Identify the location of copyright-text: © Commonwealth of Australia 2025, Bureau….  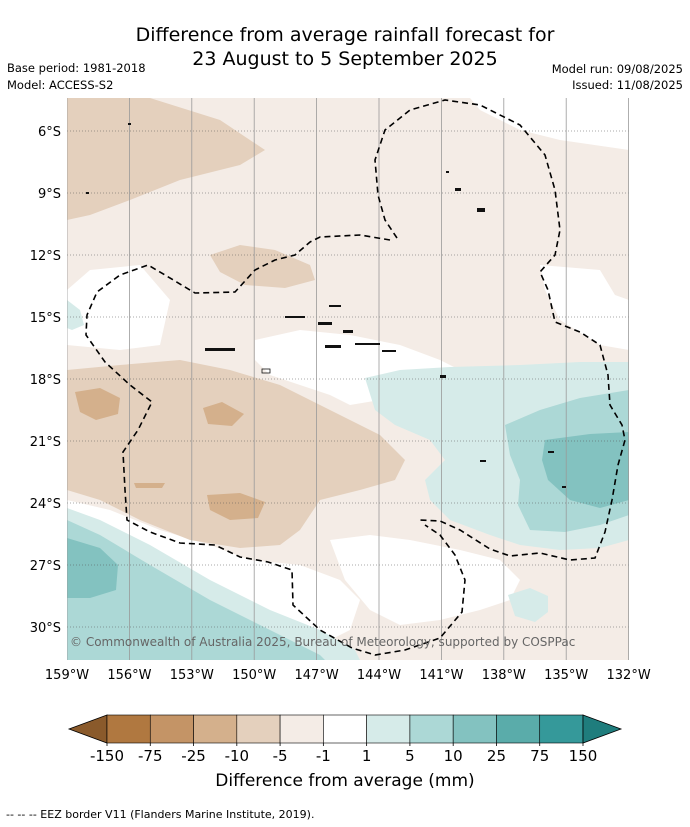
(322, 642).